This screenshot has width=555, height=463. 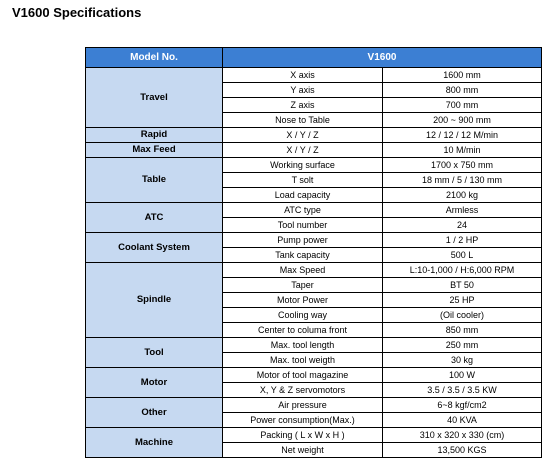 I want to click on value-cell: 250 mm, so click(x=462, y=345).